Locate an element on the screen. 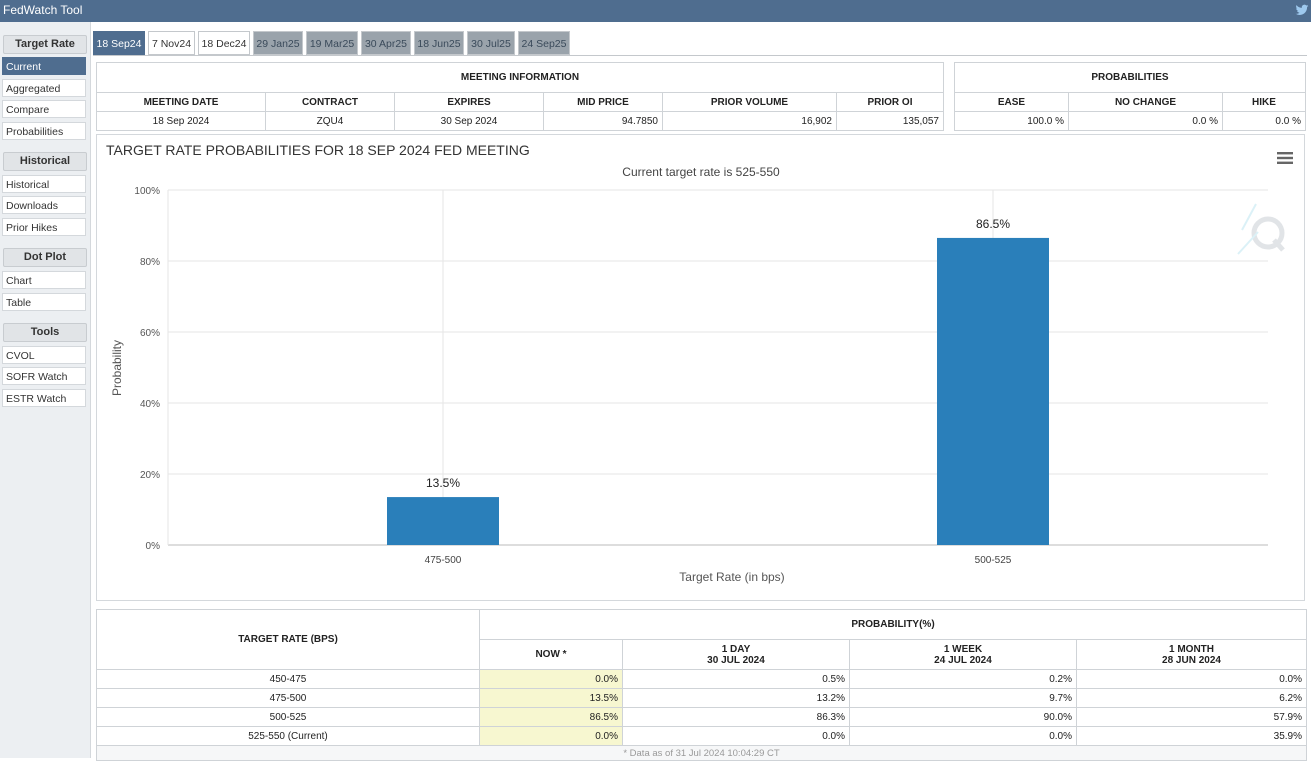 Image resolution: width=1311 pixels, height=761 pixels. hike-value: 0.0 % is located at coordinates (1264, 121).